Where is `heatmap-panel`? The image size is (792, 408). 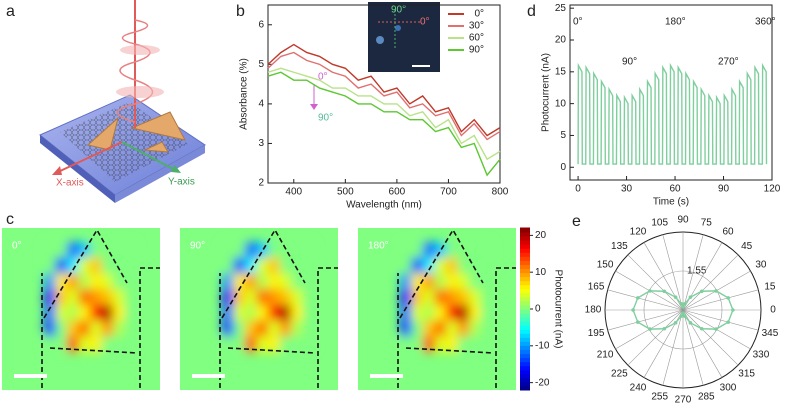
heatmap-panel is located at coordinates (259, 309).